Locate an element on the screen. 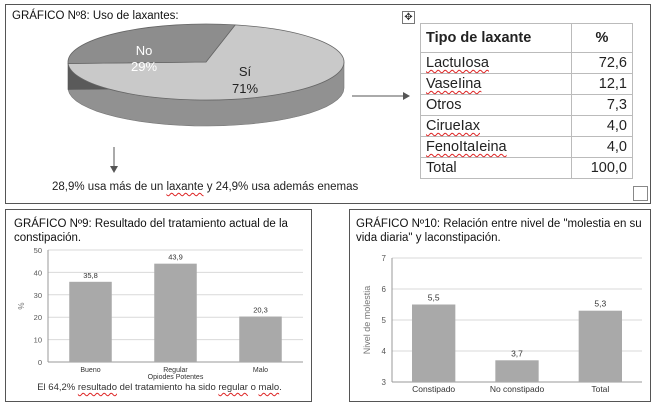  data-label: 5,3 is located at coordinates (600, 304).